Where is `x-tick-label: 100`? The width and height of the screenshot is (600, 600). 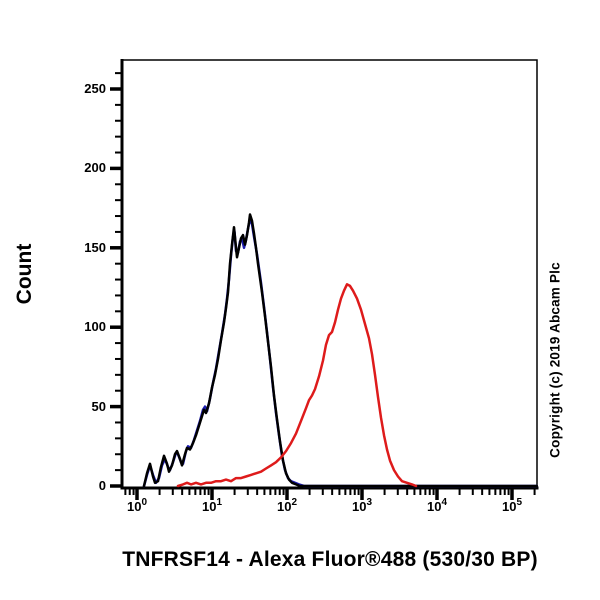 x-tick-label: 100 is located at coordinates (137, 505).